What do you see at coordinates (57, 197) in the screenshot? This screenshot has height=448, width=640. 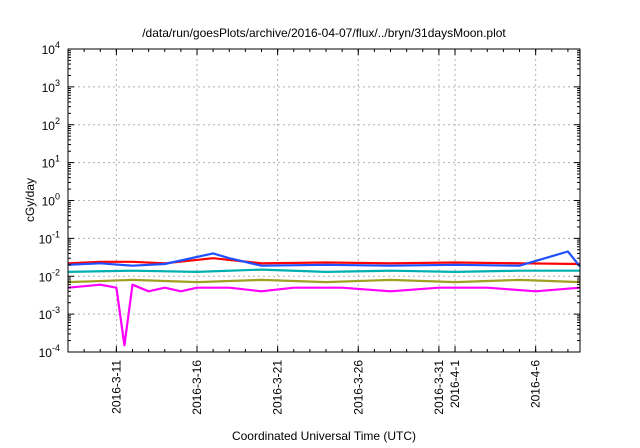 I see `y-tick-exponent: 0` at bounding box center [57, 197].